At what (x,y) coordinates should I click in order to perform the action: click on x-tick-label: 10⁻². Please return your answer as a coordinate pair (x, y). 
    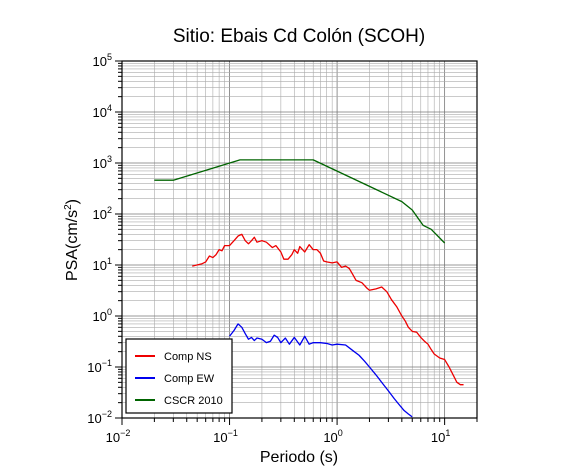
    Looking at the image, I should click on (118, 436).